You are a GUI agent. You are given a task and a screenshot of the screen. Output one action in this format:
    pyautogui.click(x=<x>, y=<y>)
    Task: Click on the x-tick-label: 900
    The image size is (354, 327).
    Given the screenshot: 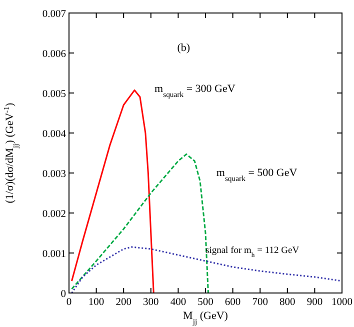 What is the action you would take?
    pyautogui.click(x=314, y=302)
    